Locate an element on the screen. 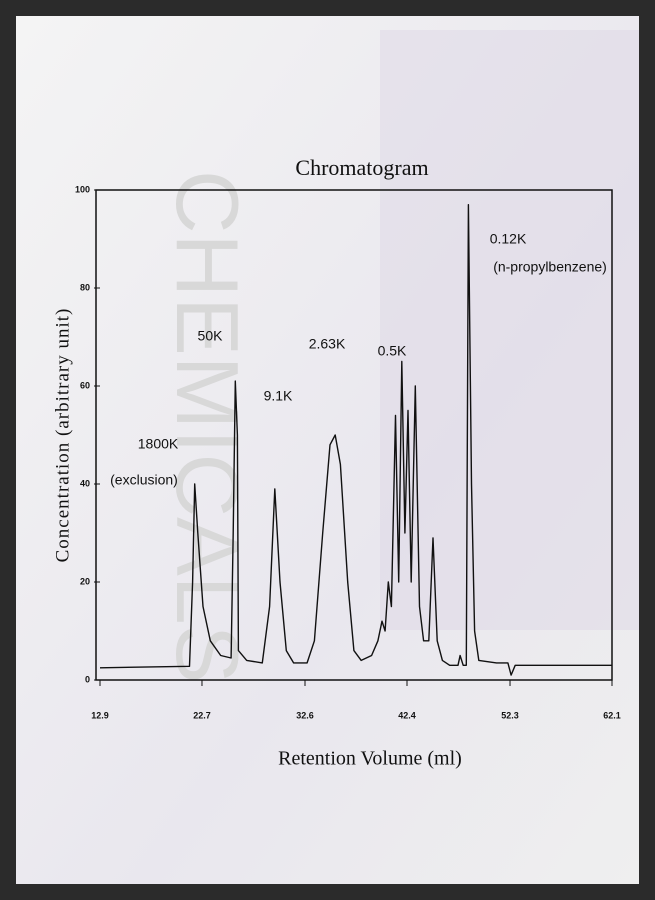  x-tick-label: 42.4 is located at coordinates (407, 715).